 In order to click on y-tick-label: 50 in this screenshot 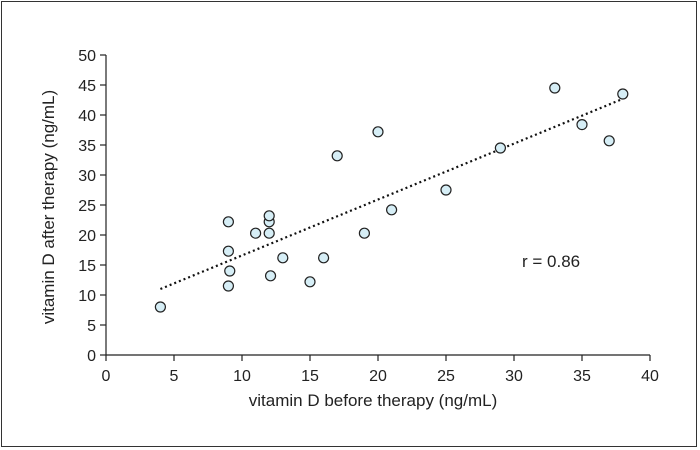, I will do `click(87, 56)`.